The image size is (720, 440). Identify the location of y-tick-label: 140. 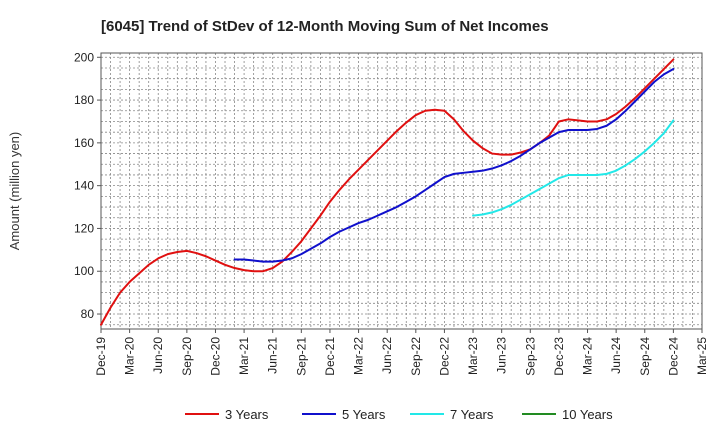
(84, 186).